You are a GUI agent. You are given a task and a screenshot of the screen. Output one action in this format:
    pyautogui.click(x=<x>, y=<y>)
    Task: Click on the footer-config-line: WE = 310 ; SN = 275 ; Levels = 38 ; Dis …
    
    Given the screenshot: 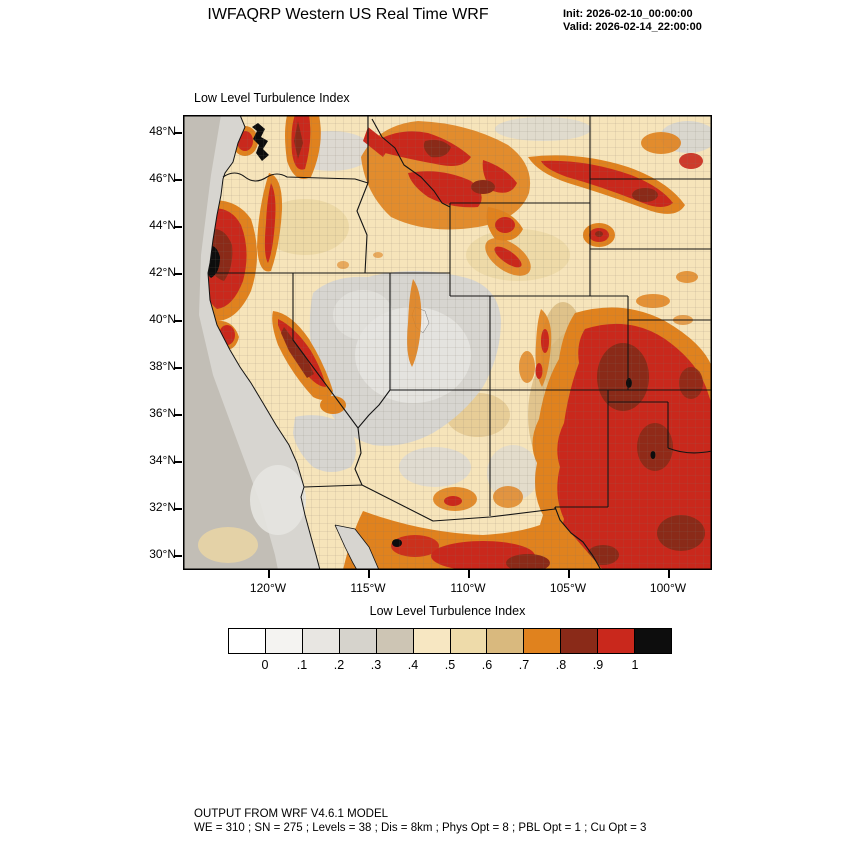 What is the action you would take?
    pyautogui.click(x=420, y=828)
    